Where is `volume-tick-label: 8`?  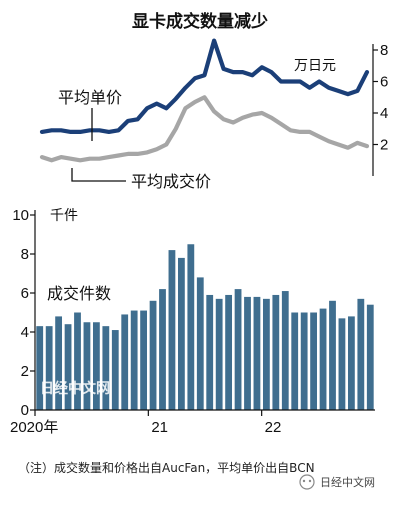 volume-tick-label: 8 is located at coordinates (25, 254).